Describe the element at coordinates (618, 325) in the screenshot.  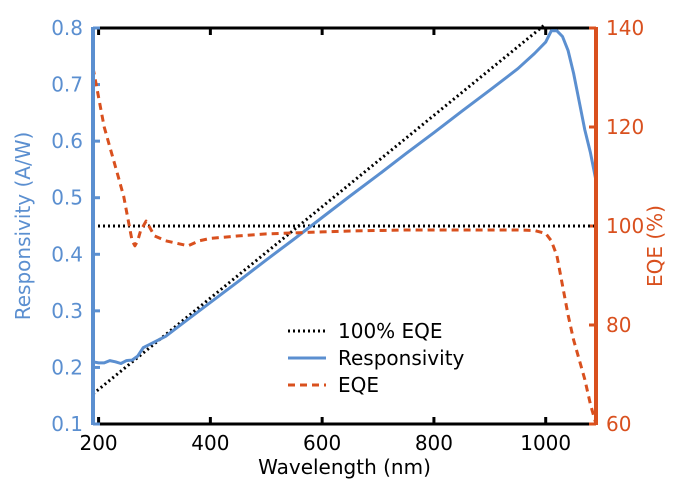
I see `y-right-tick-label-1: 80` at that location.